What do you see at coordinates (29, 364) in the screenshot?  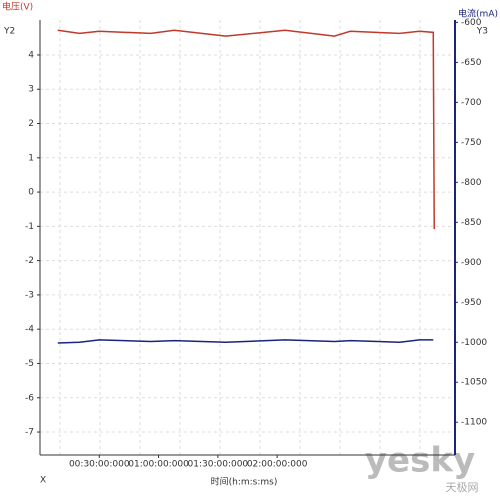 I see `y-tick-label: -5` at bounding box center [29, 364].